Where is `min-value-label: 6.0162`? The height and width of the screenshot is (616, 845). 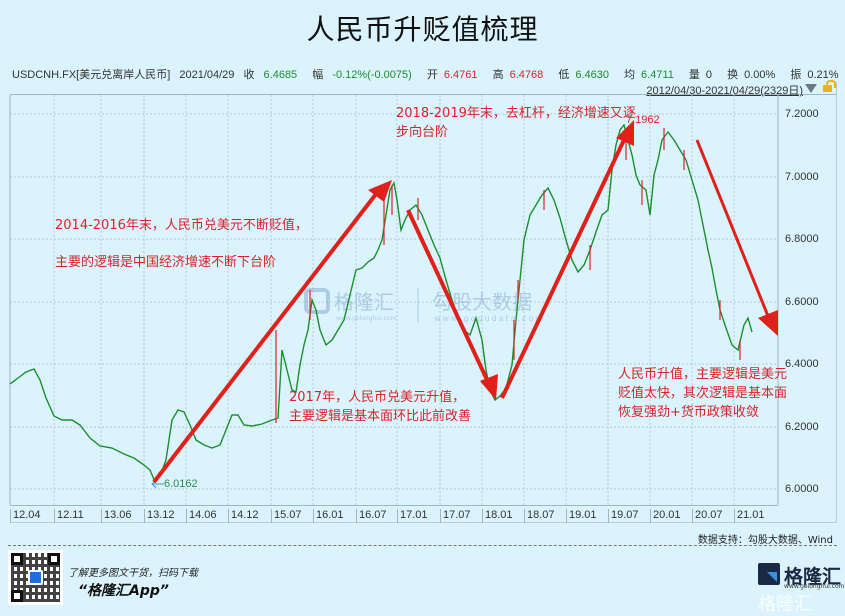
min-value-label: 6.0162 is located at coordinates (181, 484).